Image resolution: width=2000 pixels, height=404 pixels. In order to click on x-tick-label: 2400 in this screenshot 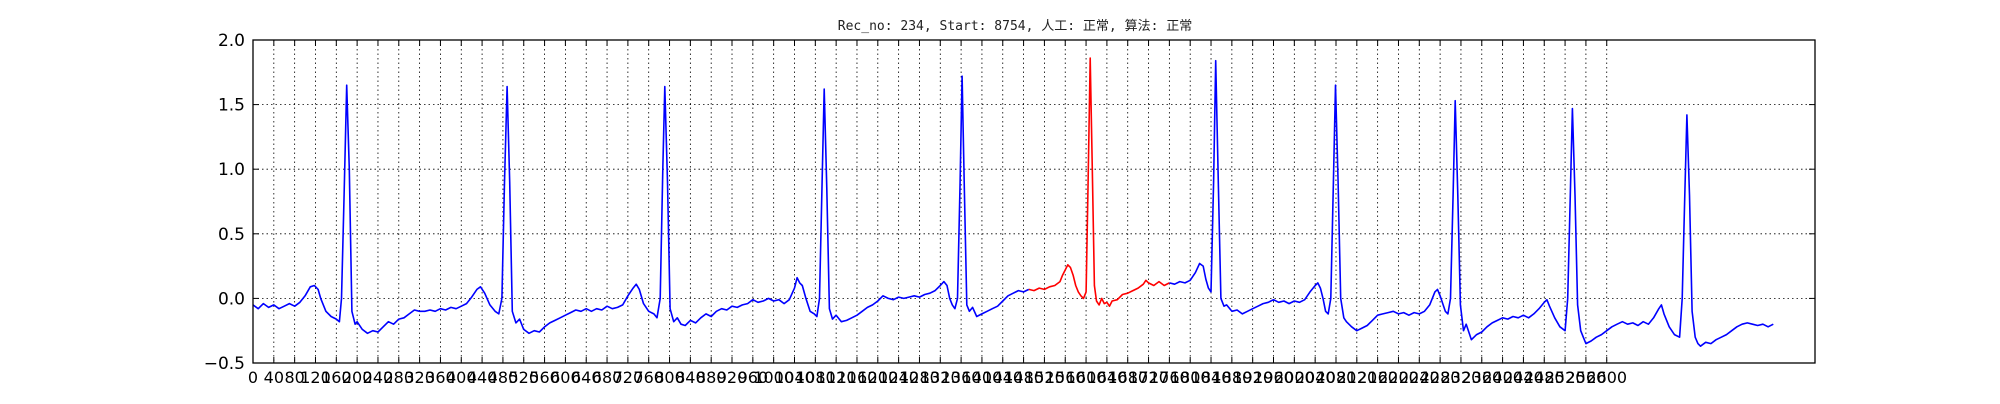, I will do `click(1502, 377)`.